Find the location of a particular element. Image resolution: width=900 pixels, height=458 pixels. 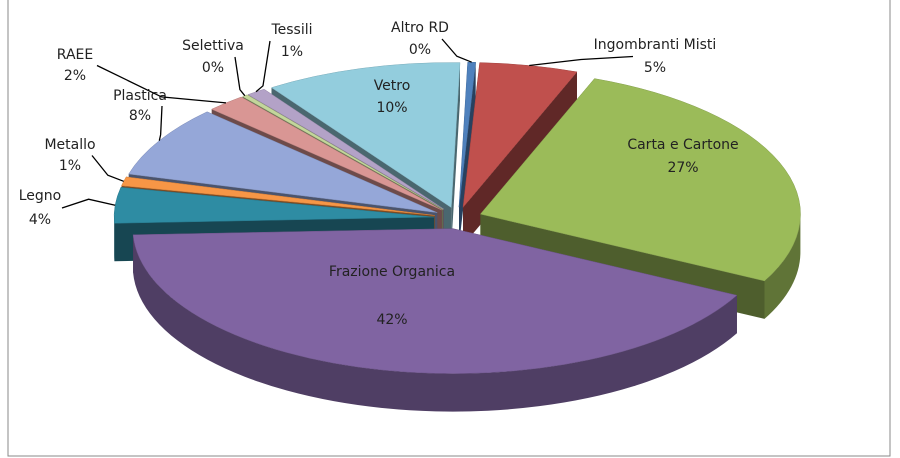

category-label: Tessili is located at coordinates (291, 30).